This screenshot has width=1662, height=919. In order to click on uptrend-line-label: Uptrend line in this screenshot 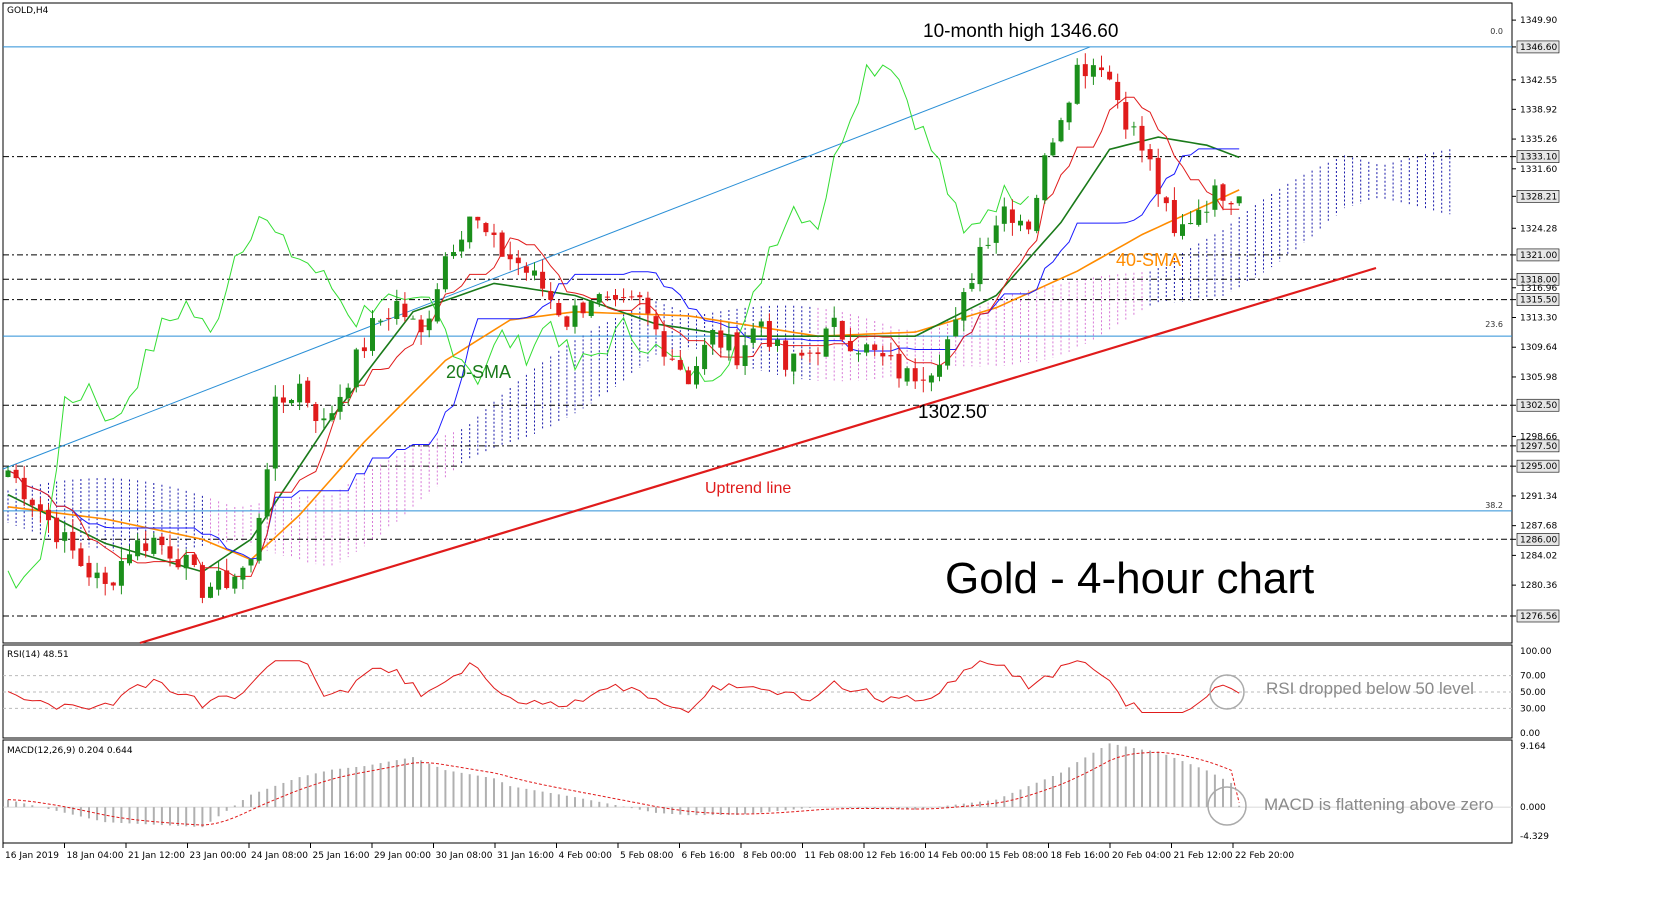, I will do `click(748, 488)`.